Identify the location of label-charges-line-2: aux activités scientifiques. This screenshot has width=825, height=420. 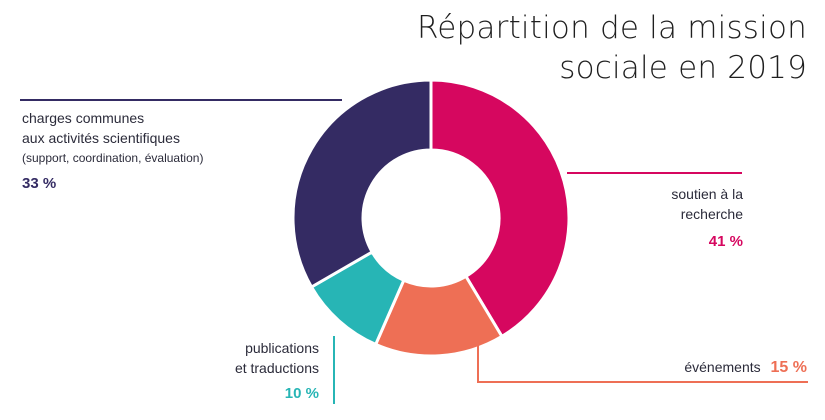
(101, 138).